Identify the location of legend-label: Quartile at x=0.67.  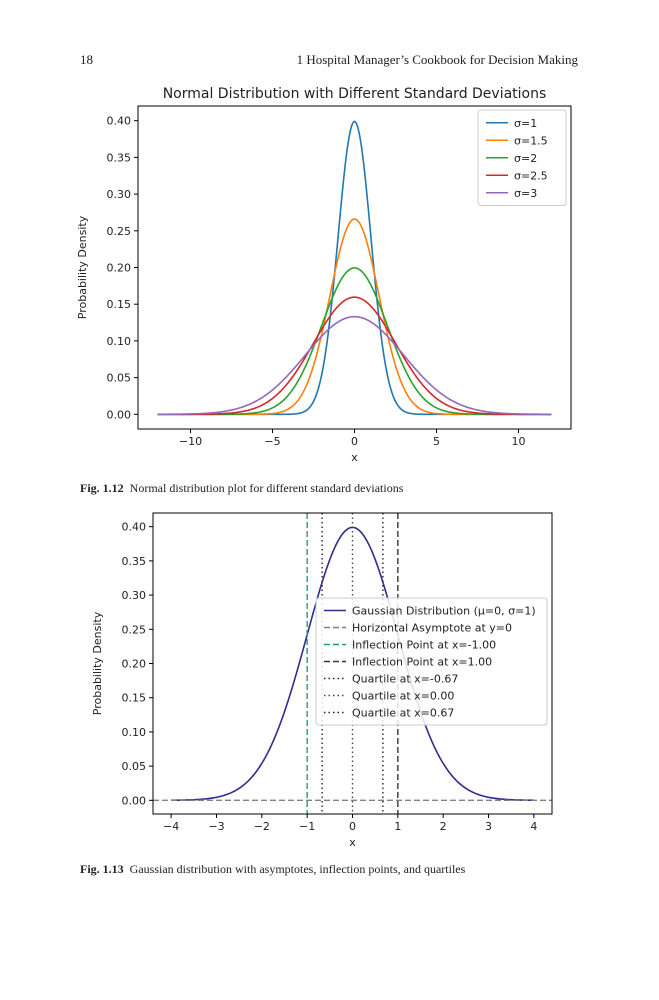
(403, 713).